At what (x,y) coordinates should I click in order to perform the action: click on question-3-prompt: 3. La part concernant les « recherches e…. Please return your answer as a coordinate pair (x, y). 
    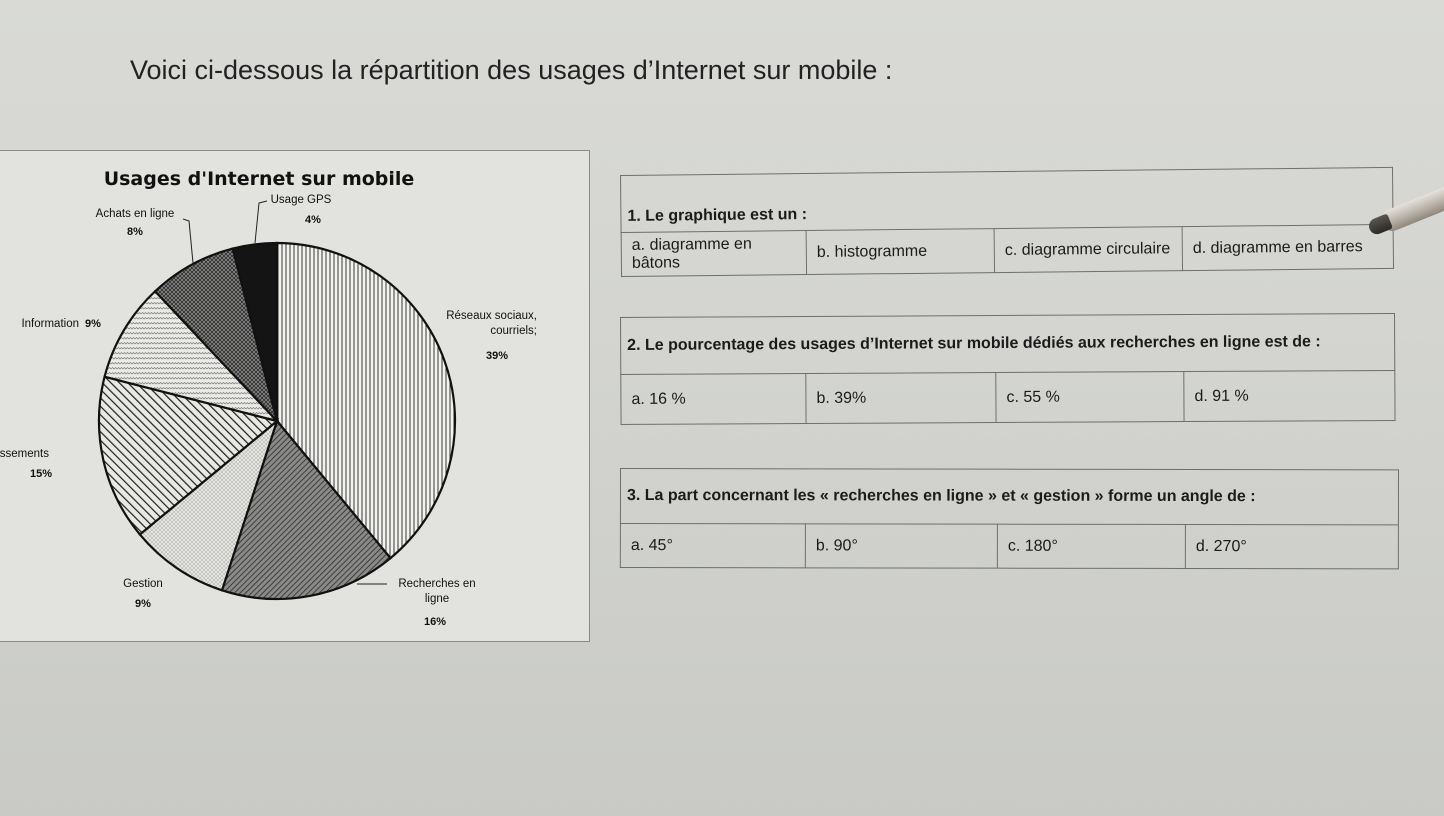
    Looking at the image, I should click on (1009, 496).